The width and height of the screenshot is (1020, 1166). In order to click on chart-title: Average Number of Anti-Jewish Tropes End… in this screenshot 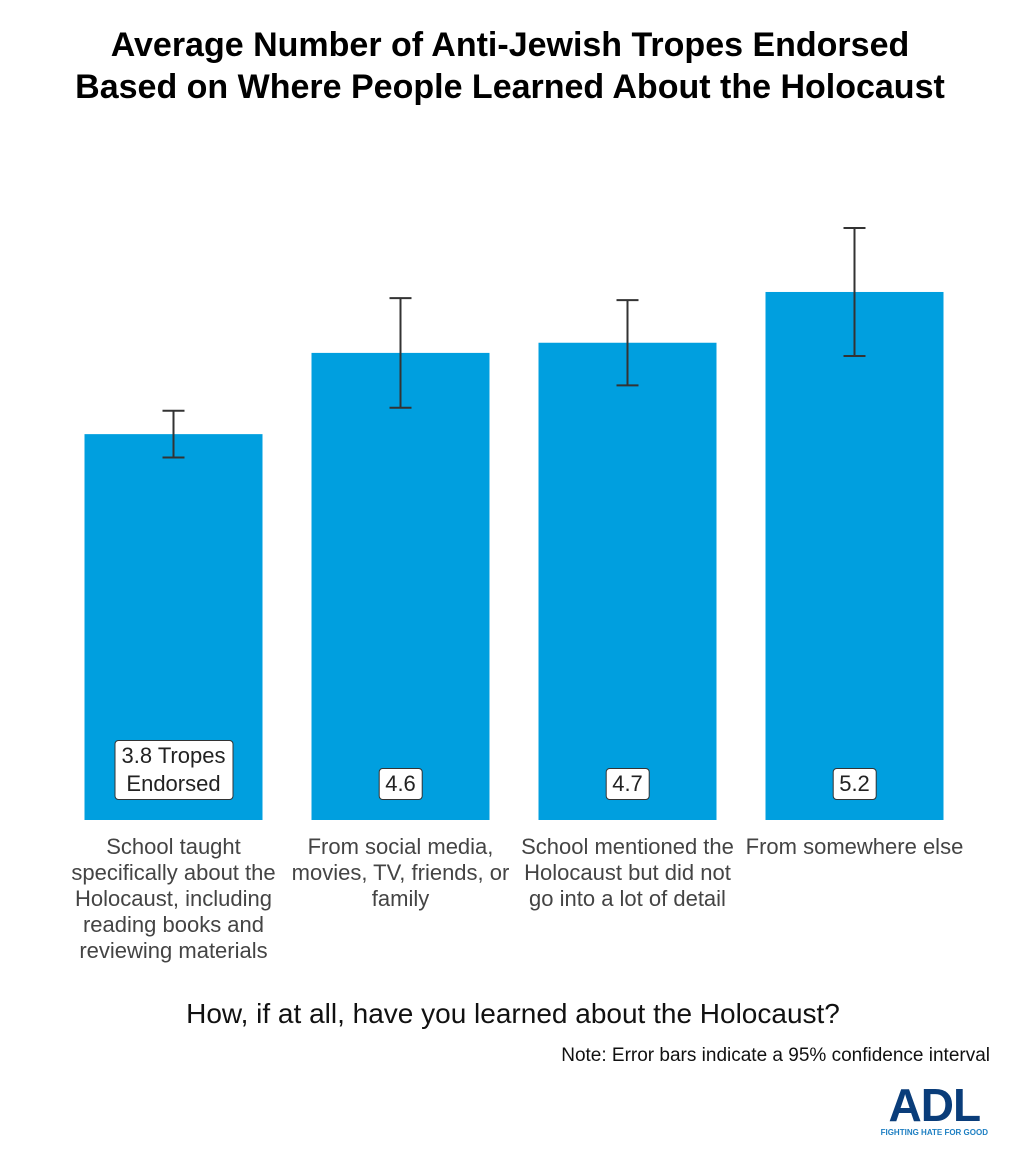, I will do `click(510, 66)`.